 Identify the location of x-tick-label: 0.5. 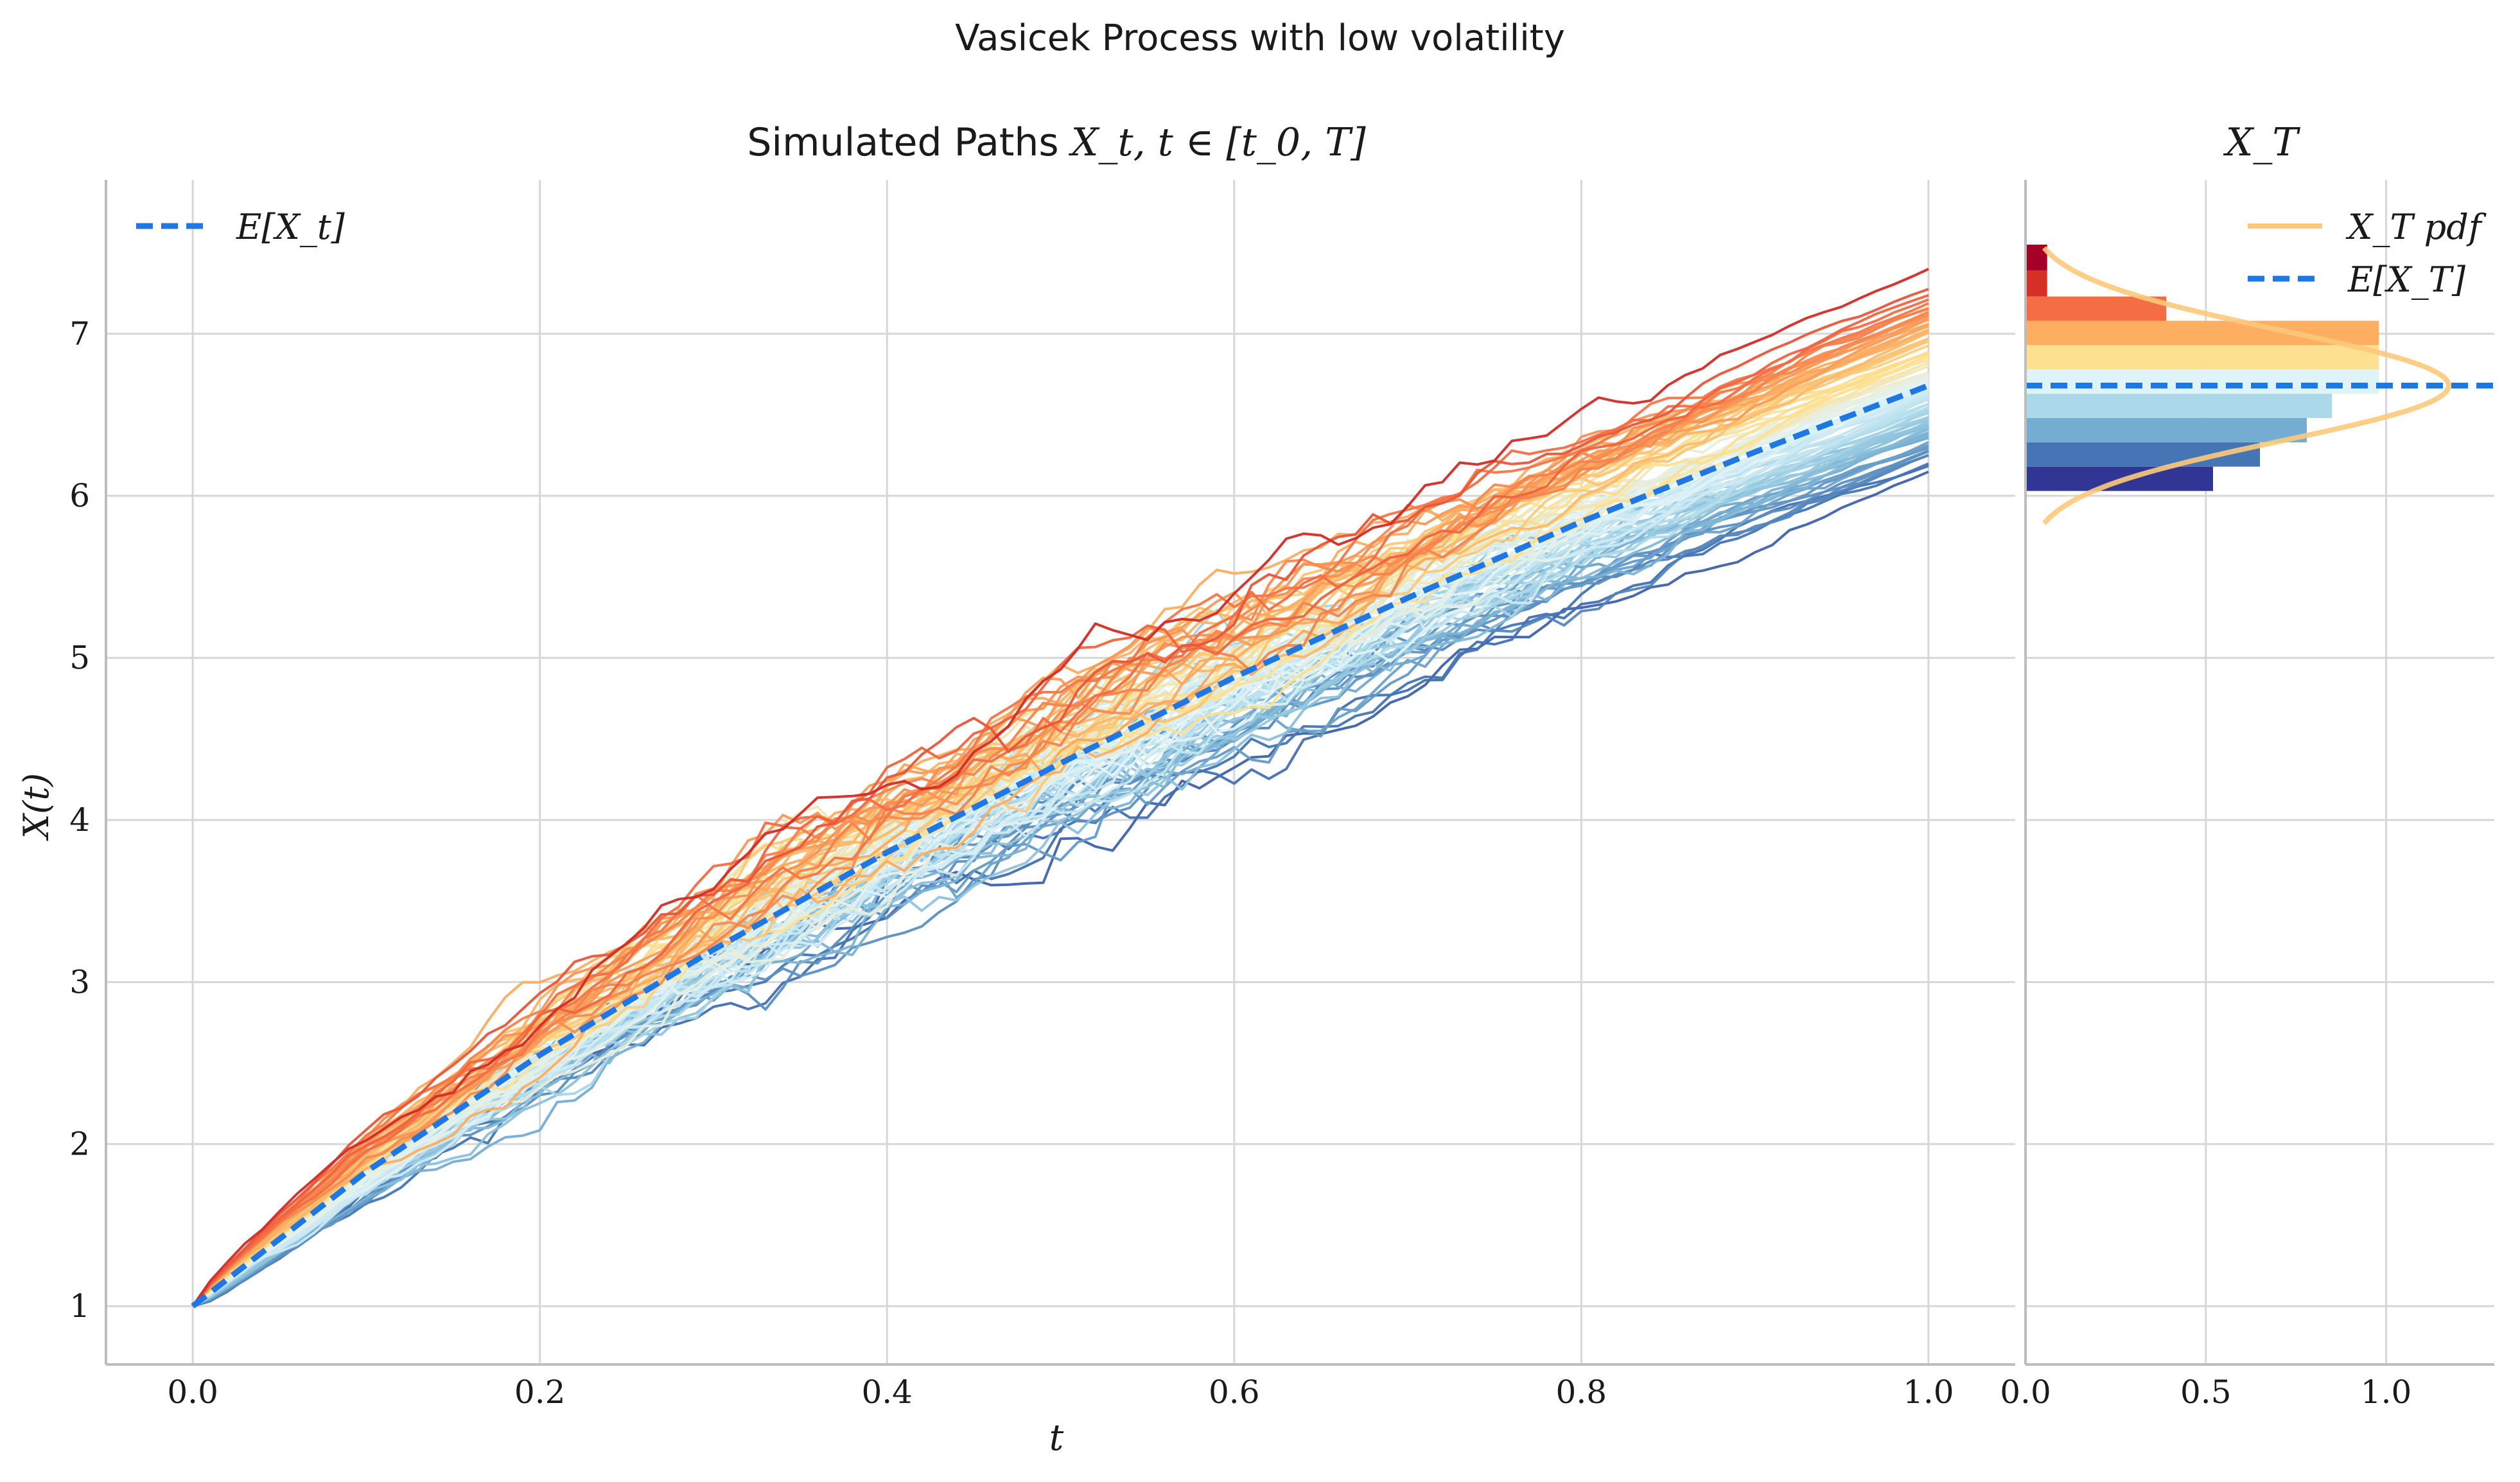
(2206, 1392).